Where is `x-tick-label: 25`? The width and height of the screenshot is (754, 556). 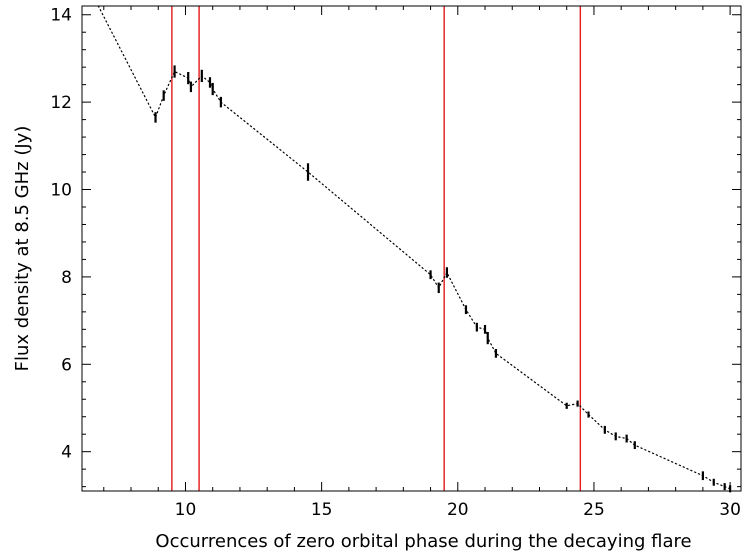
x-tick-label: 25 is located at coordinates (594, 510).